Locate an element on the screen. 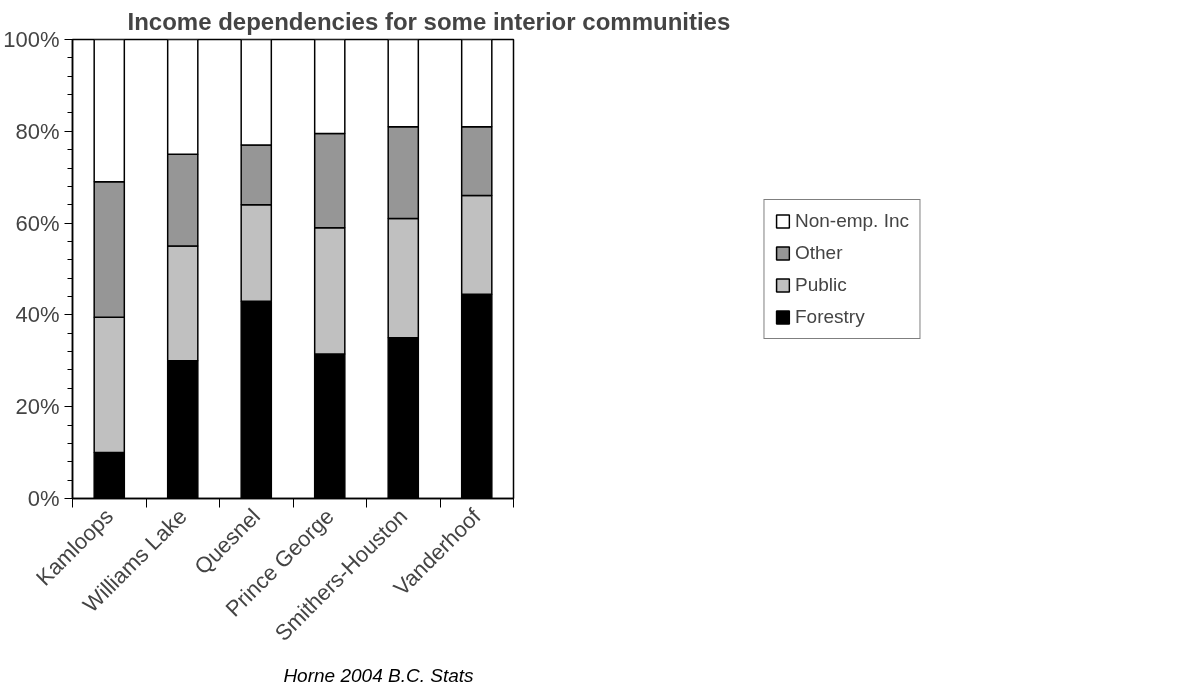 Image resolution: width=1179 pixels, height=698 pixels. legend-label: Other is located at coordinates (818, 252).